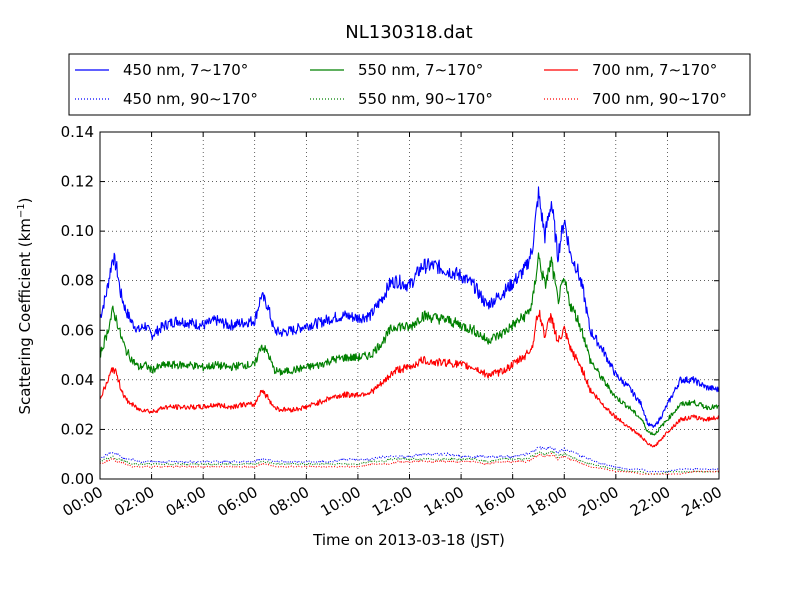 The width and height of the screenshot is (800, 600). I want to click on y-axis-label-close: ), so click(25, 200).